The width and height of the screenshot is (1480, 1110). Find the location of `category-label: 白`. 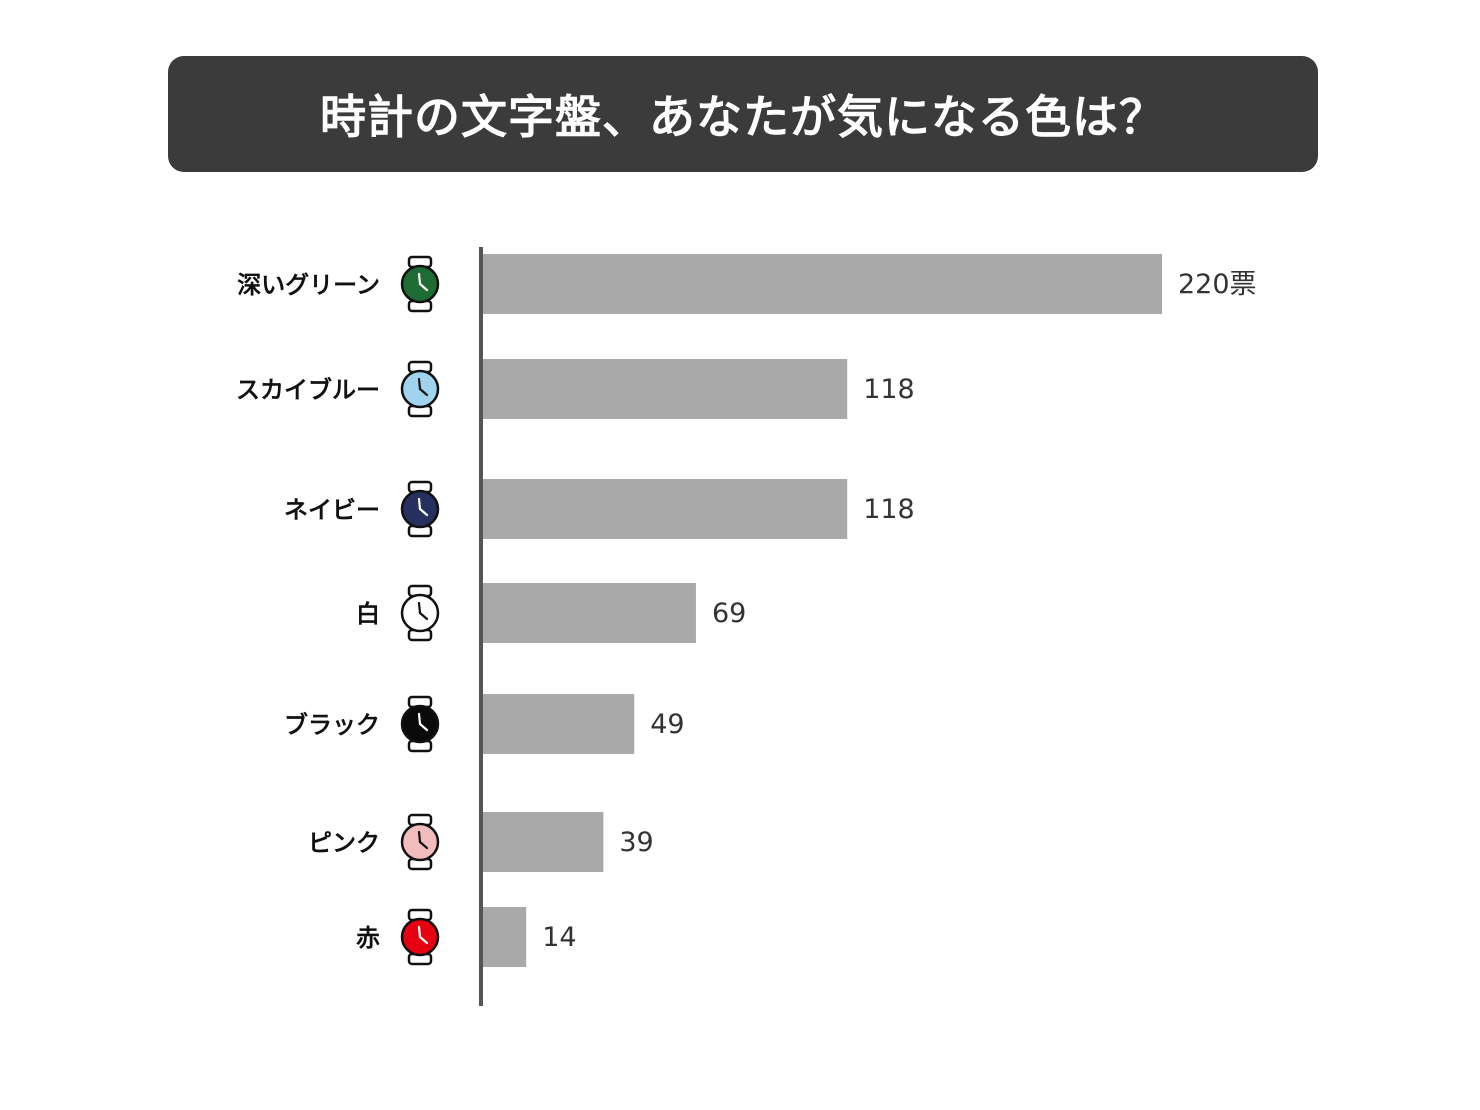

category-label: 白 is located at coordinates (368, 614).